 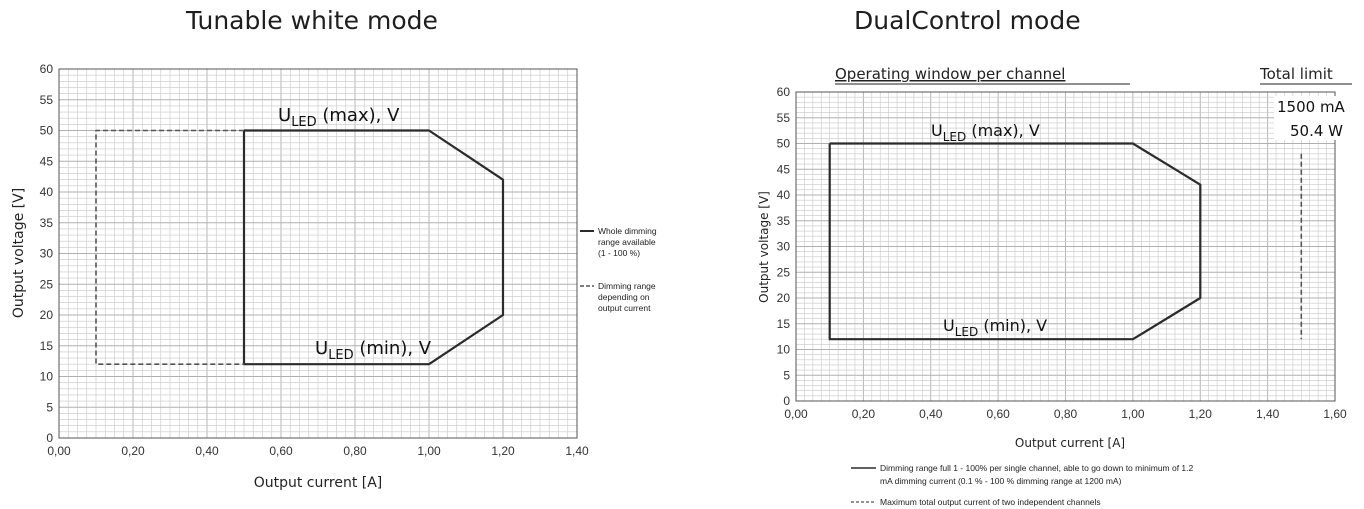 I want to click on left-y-tick-label: 30, so click(x=47, y=254).